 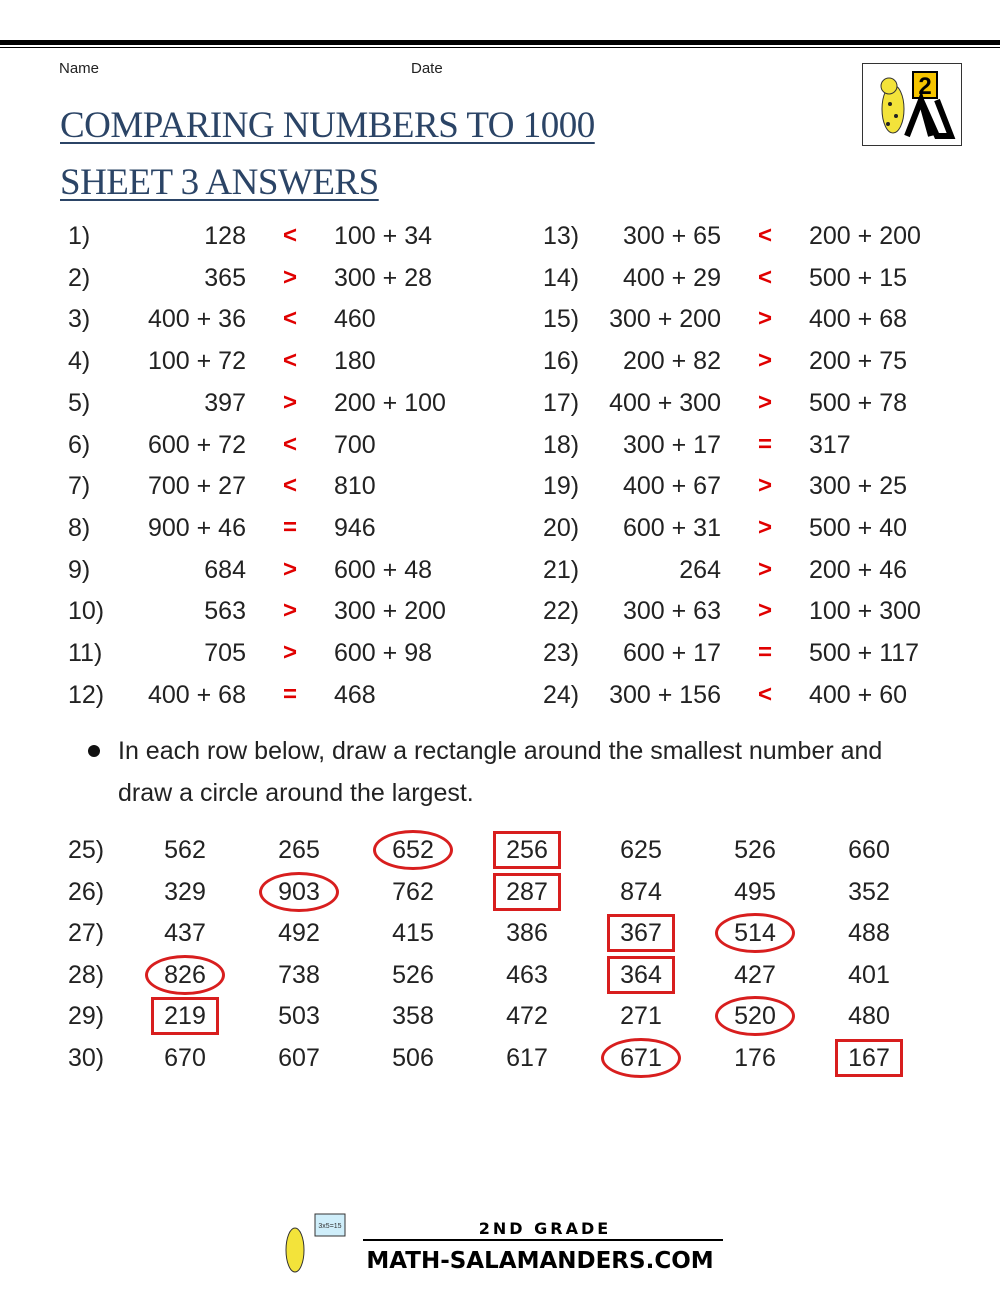 What do you see at coordinates (390, 611) in the screenshot?
I see `right-expression: 300 + 200` at bounding box center [390, 611].